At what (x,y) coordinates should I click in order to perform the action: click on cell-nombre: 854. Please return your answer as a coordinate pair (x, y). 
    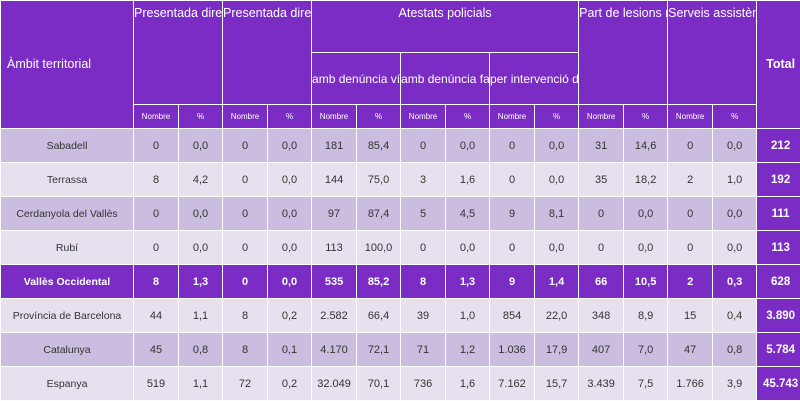
    Looking at the image, I should click on (512, 316).